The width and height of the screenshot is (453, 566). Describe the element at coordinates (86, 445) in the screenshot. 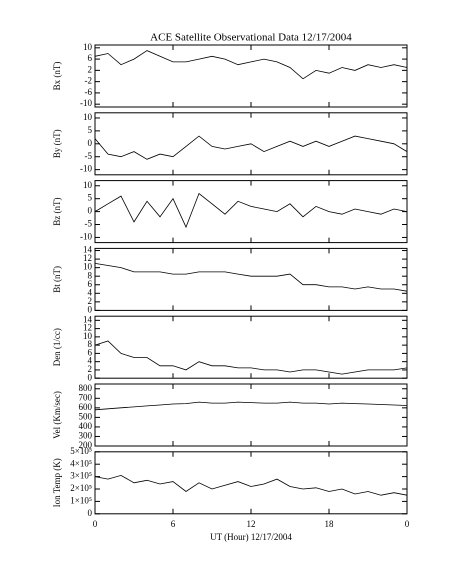

I see `y-tick-label: 200` at that location.